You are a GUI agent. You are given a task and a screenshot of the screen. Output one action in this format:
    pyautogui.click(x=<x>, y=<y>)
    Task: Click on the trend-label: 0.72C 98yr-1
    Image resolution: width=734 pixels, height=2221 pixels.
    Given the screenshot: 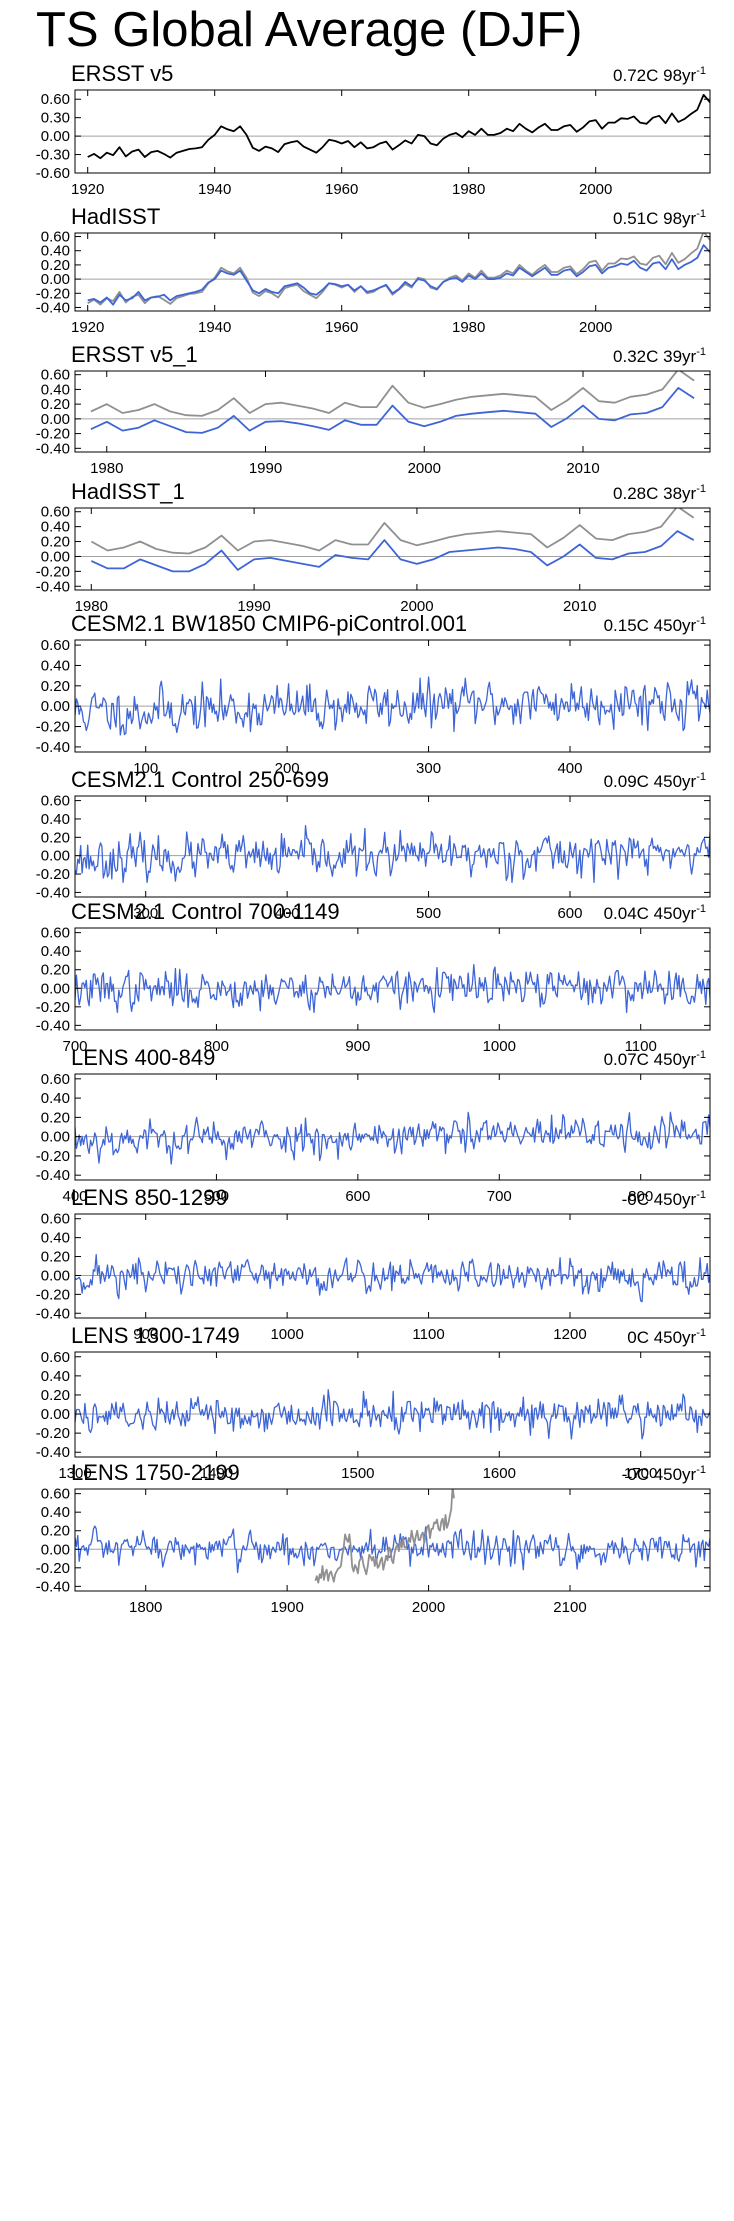 What is the action you would take?
    pyautogui.click(x=659, y=75)
    